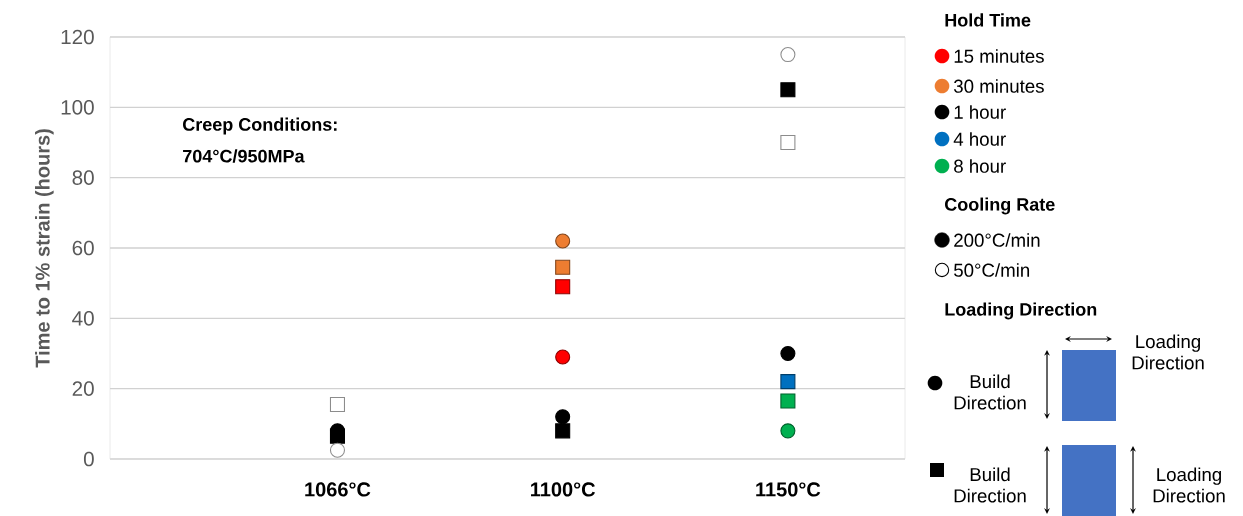  Describe the element at coordinates (83, 177) in the screenshot. I see `y-tick-label: 80` at that location.